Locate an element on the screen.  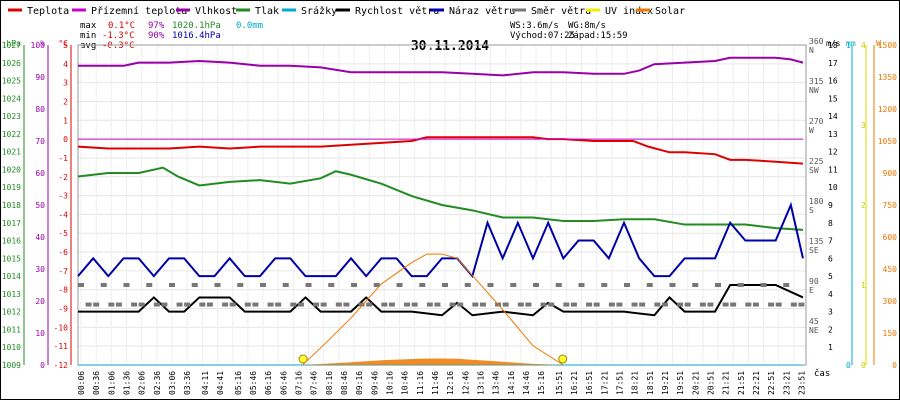
wind-tick-12: 13 is located at coordinates (833, 134).